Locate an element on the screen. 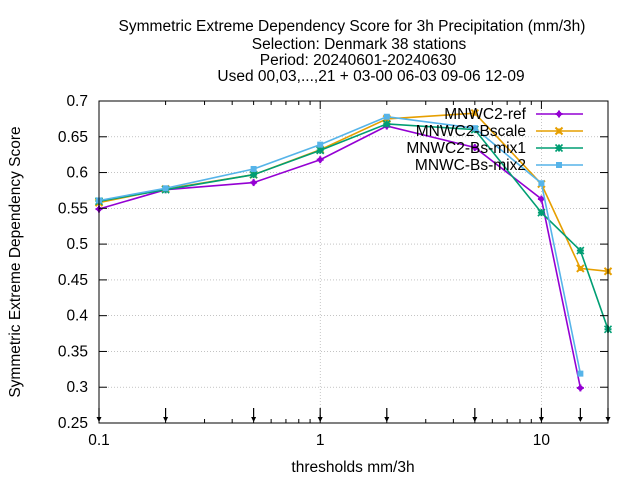 The width and height of the screenshot is (640, 480). y-tick-label: 0.25 is located at coordinates (73, 423).